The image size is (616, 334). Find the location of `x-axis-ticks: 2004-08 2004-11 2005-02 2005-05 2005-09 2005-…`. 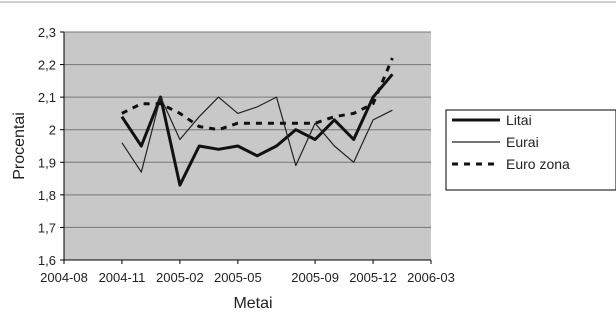

x-axis-ticks: 2004-08 2004-11 2005-02 2005-05 2005-09 2005-… is located at coordinates (247, 272).